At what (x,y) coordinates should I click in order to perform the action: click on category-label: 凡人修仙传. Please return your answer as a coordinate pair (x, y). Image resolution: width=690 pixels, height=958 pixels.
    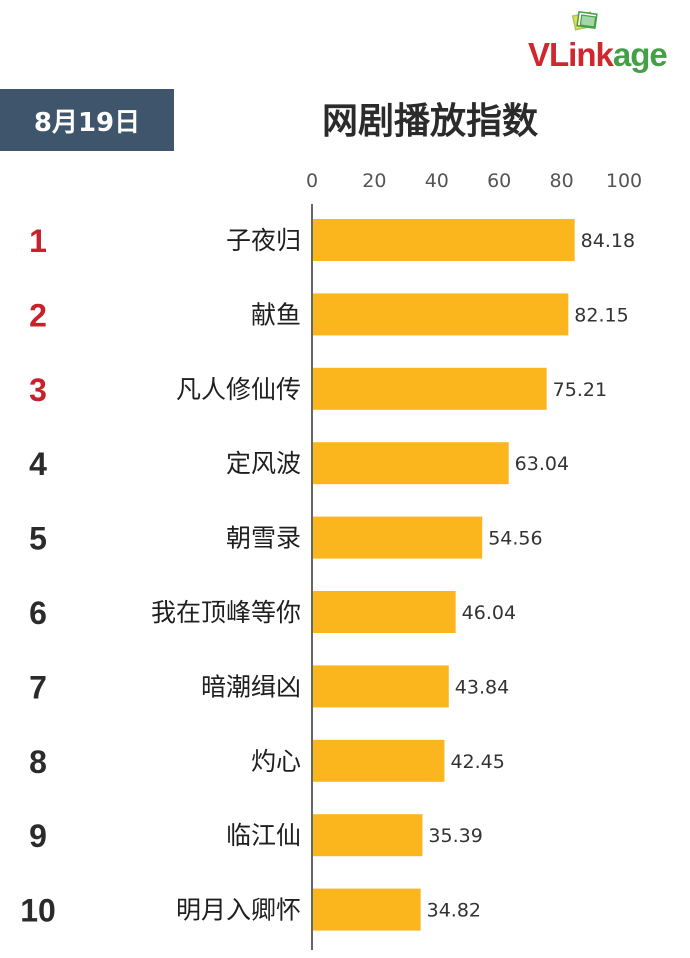
    Looking at the image, I should click on (238, 389).